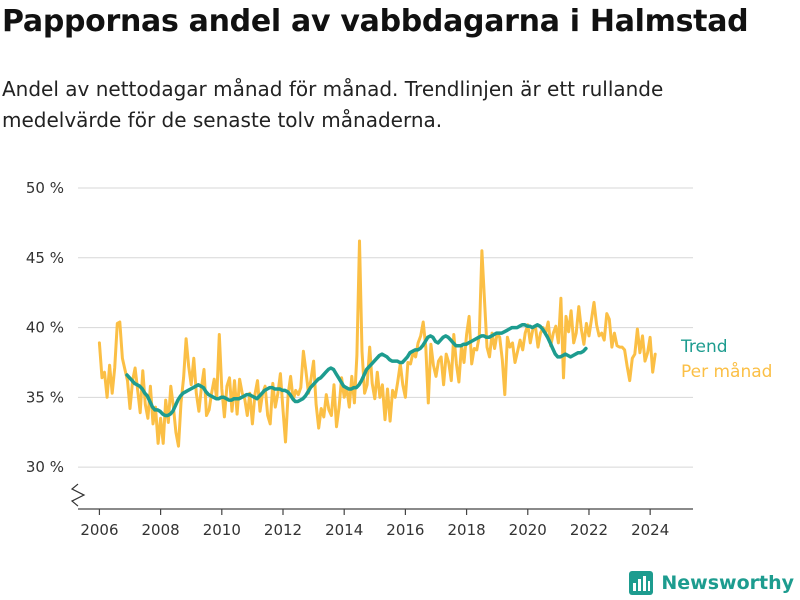 This screenshot has height=600, width=800. Describe the element at coordinates (161, 530) in the screenshot. I see `x-tick-label: 2008` at that location.